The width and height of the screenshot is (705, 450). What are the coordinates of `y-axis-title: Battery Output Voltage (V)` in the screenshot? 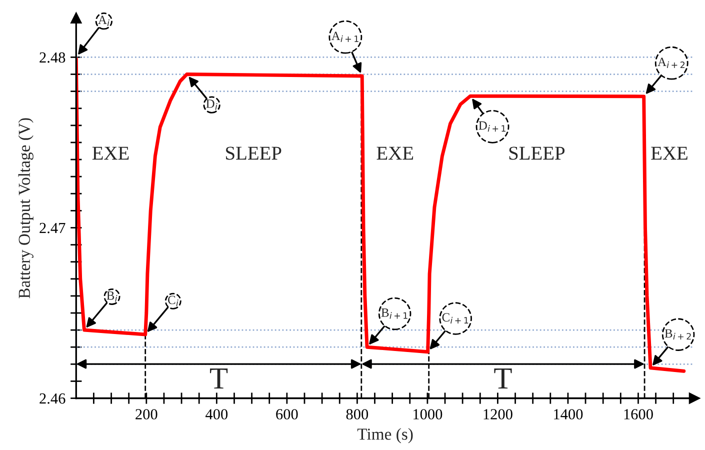 It's located at (26, 208).